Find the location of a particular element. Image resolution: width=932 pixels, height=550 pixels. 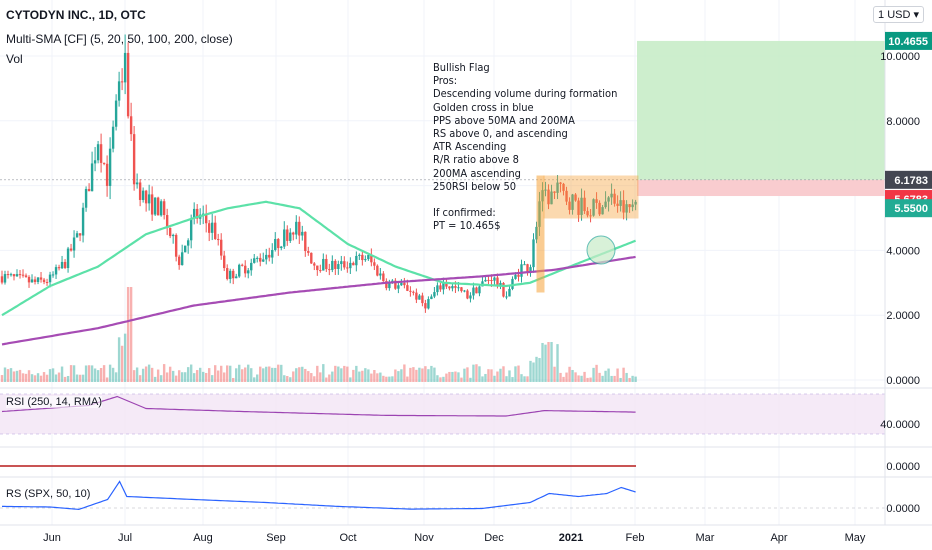

rsi-label: RSI (250, 14, RMA) is located at coordinates (54, 402).